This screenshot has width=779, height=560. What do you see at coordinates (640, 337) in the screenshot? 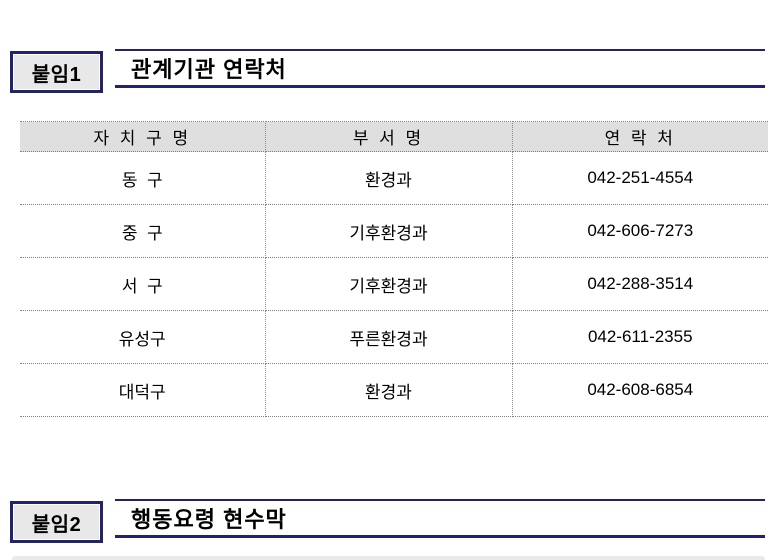
I see `phone-cell: 042-611-2355` at bounding box center [640, 337].